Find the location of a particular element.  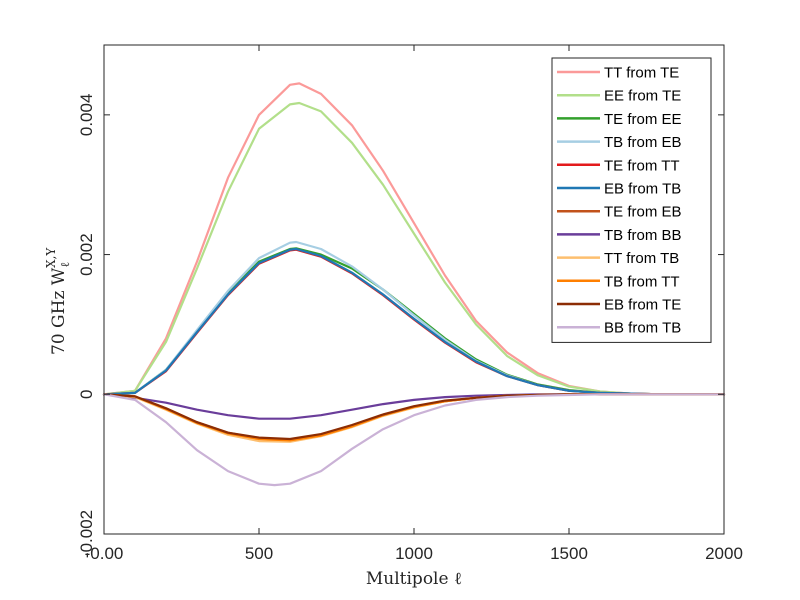

legend-item: TT from TE is located at coordinates (618, 73).